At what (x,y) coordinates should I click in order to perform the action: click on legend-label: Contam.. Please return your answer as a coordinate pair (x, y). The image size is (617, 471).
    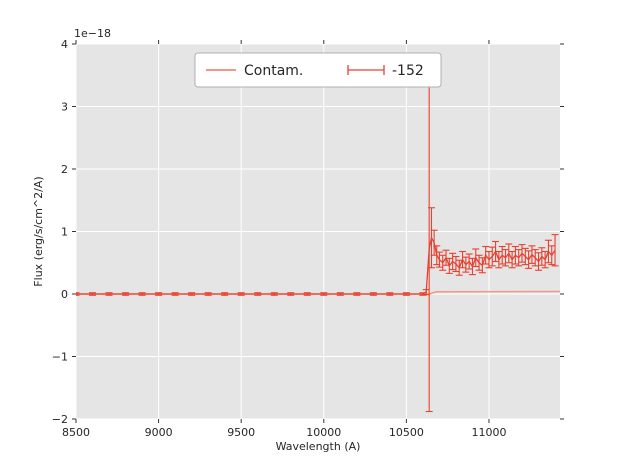
    Looking at the image, I should click on (273, 71).